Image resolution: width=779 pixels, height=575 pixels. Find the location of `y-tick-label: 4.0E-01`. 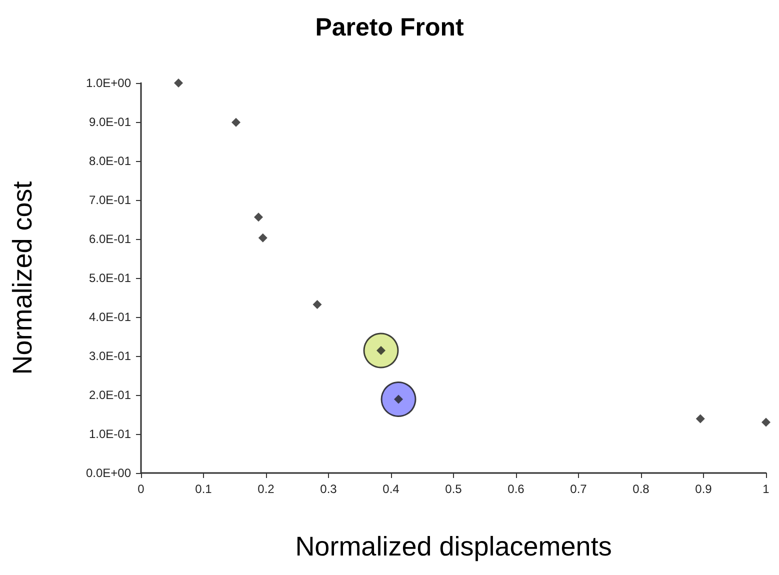

y-tick-label: 4.0E-01 is located at coordinates (110, 317).